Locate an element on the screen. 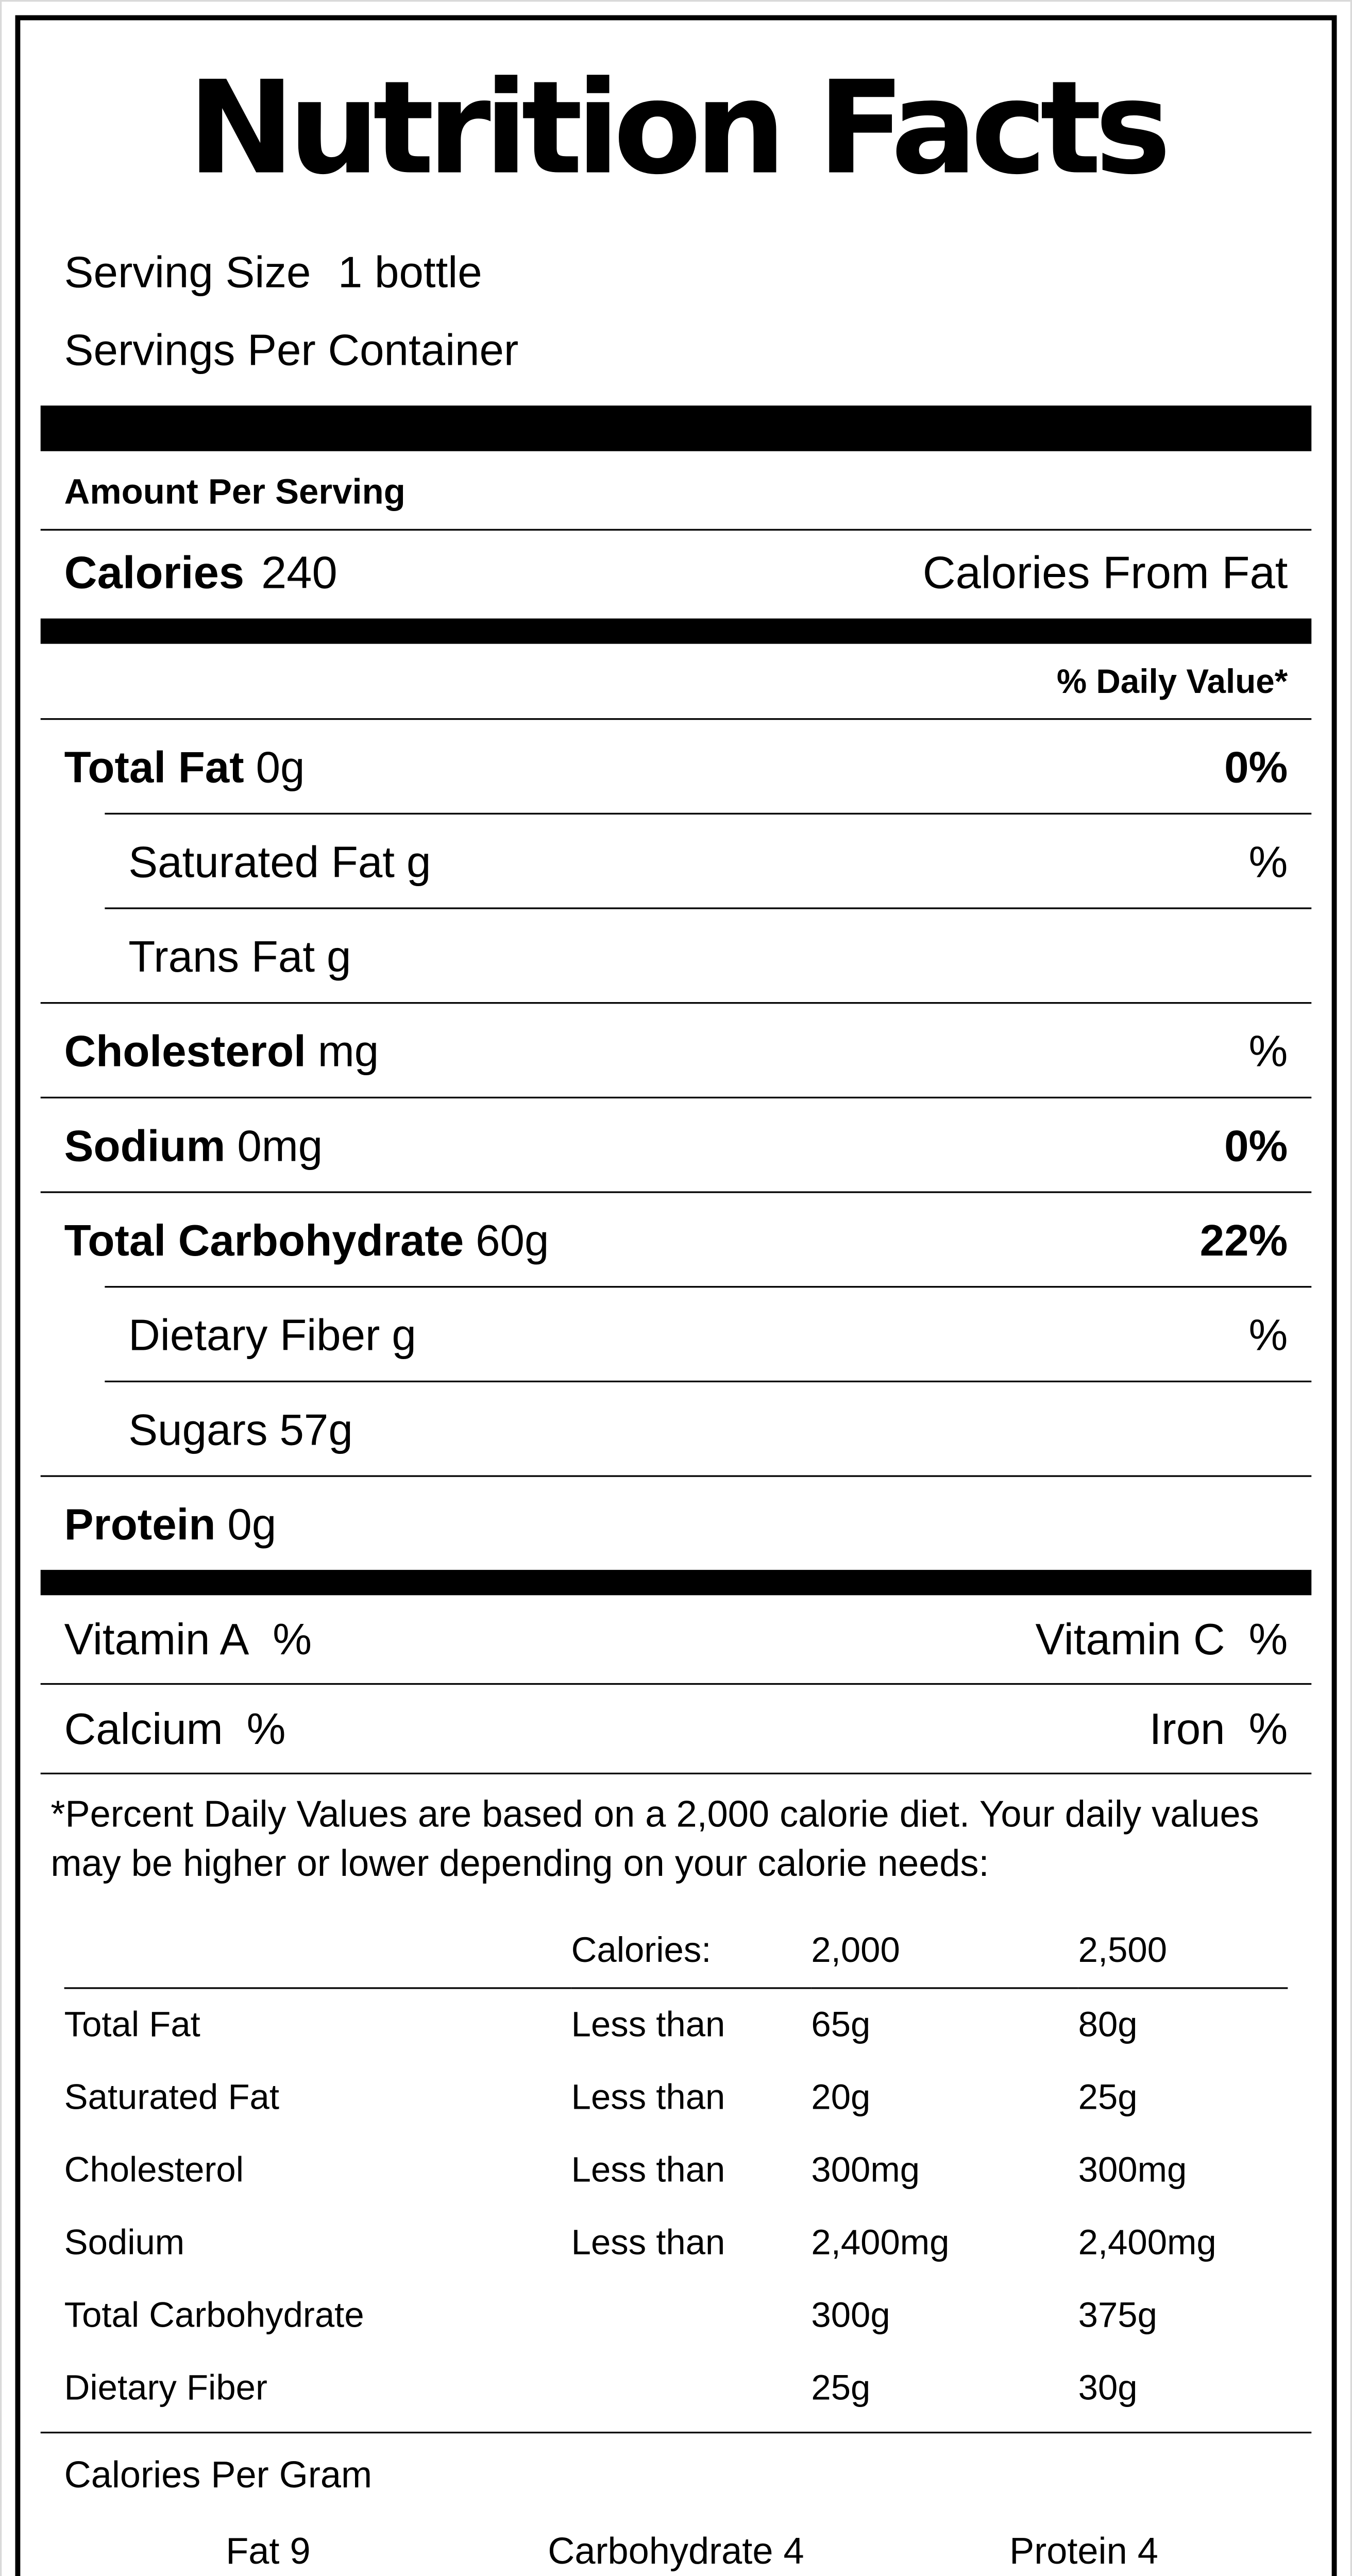  calories-from-fat-label: Calories From Fat is located at coordinates (1105, 573).